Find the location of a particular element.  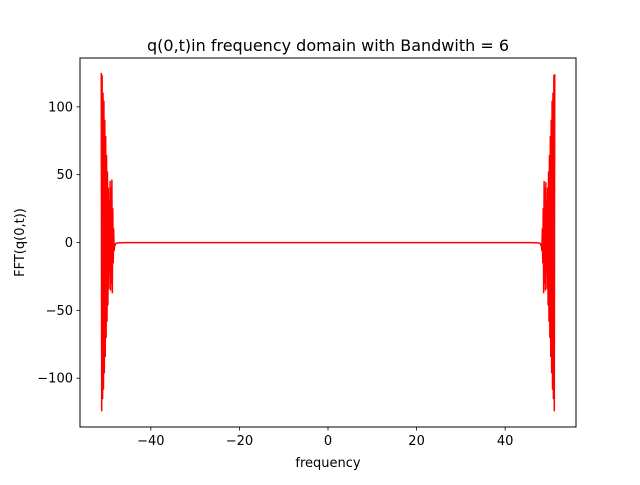

x-tick-label: 0 is located at coordinates (328, 441).